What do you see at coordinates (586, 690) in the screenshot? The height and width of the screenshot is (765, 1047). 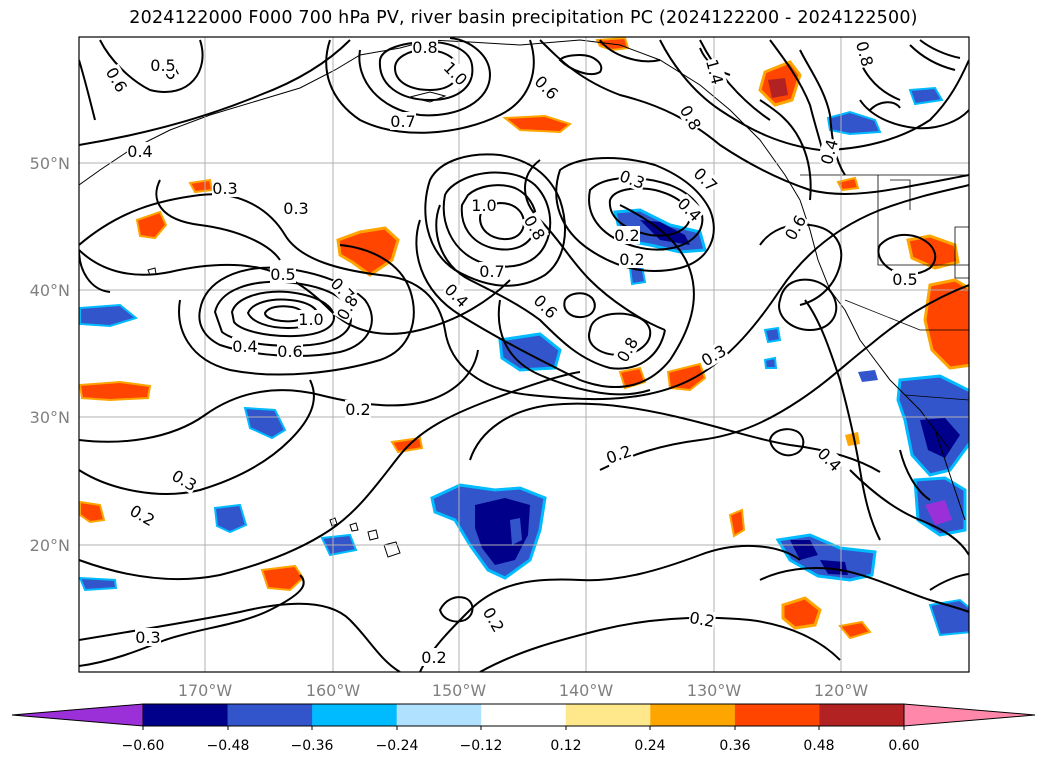 I see `lon-label: 140°W` at bounding box center [586, 690].